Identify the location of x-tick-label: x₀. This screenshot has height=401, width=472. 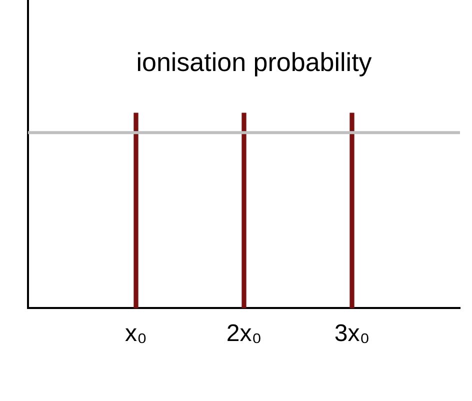
(136, 334).